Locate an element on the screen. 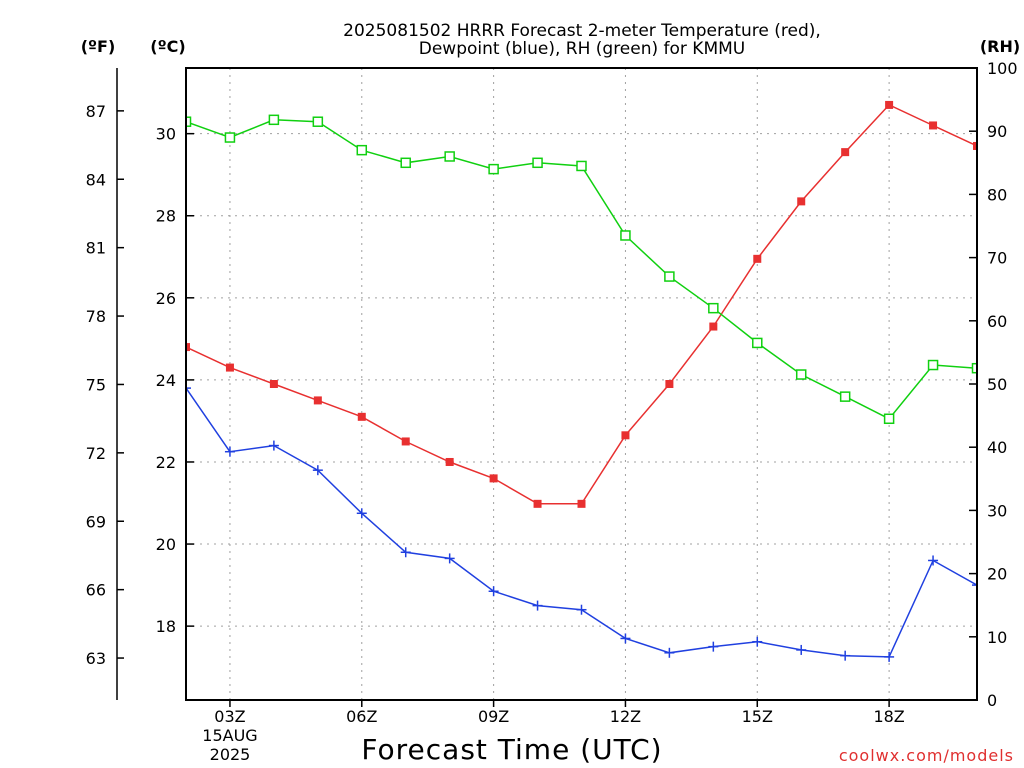 The height and width of the screenshot is (768, 1024). rh-tick-label: 40 is located at coordinates (997, 447).